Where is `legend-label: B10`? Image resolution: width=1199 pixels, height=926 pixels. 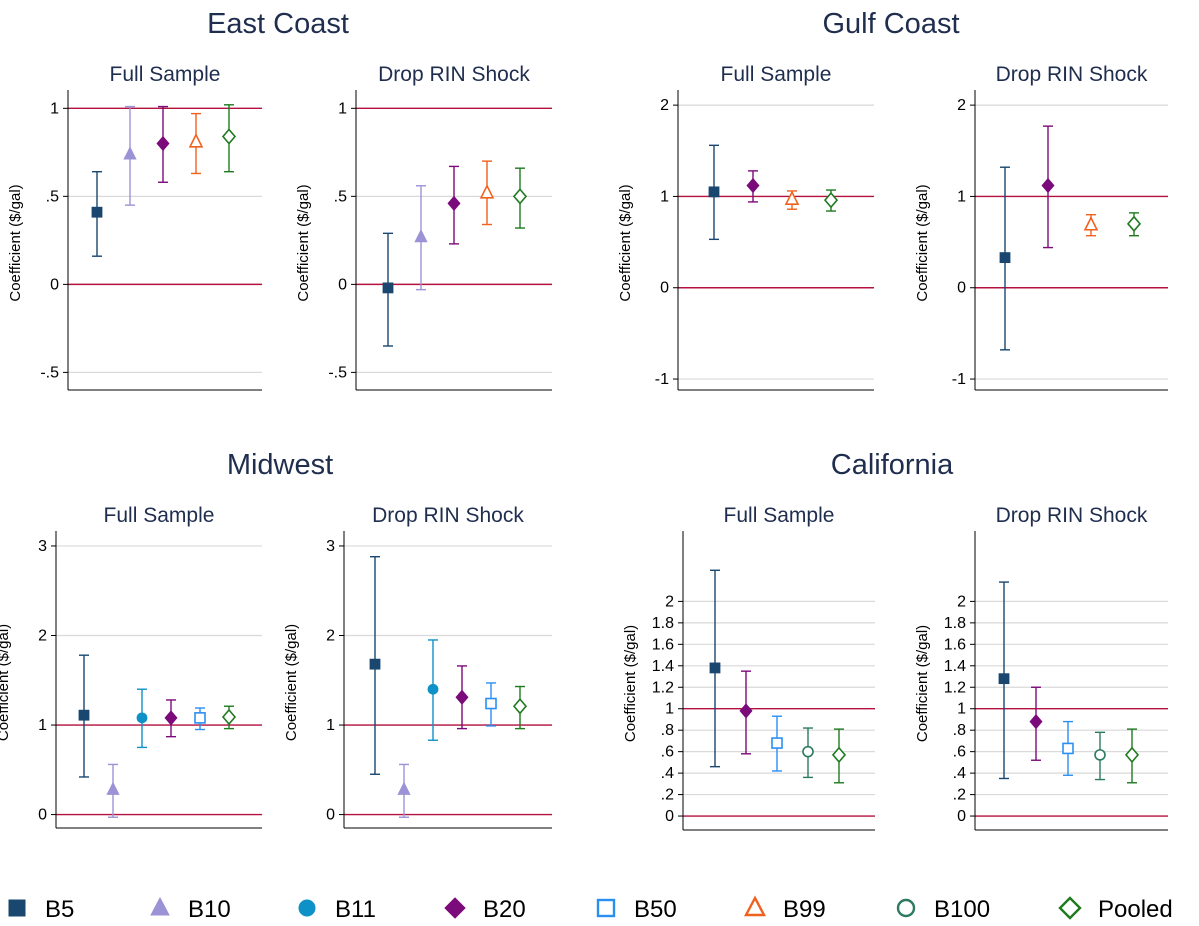
legend-label: B10 is located at coordinates (209, 909).